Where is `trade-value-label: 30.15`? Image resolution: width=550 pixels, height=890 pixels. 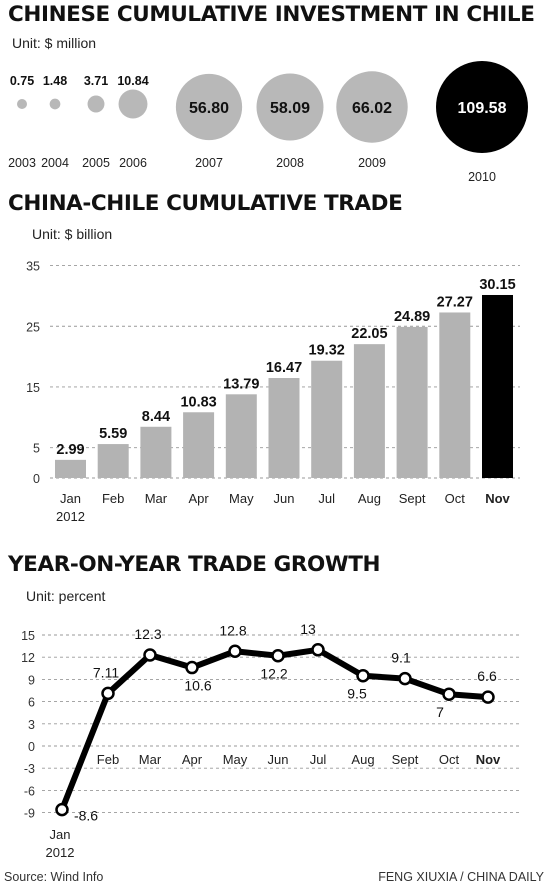
trade-value-label: 30.15 is located at coordinates (497, 285).